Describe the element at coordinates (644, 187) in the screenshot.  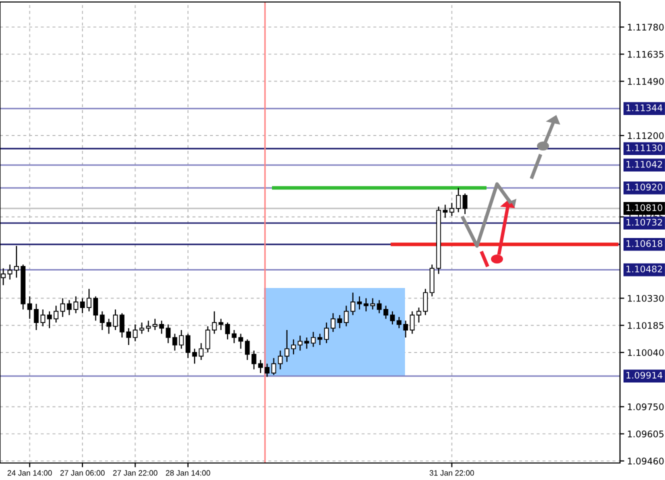
I see `ref-line-label: 1.10920` at that location.